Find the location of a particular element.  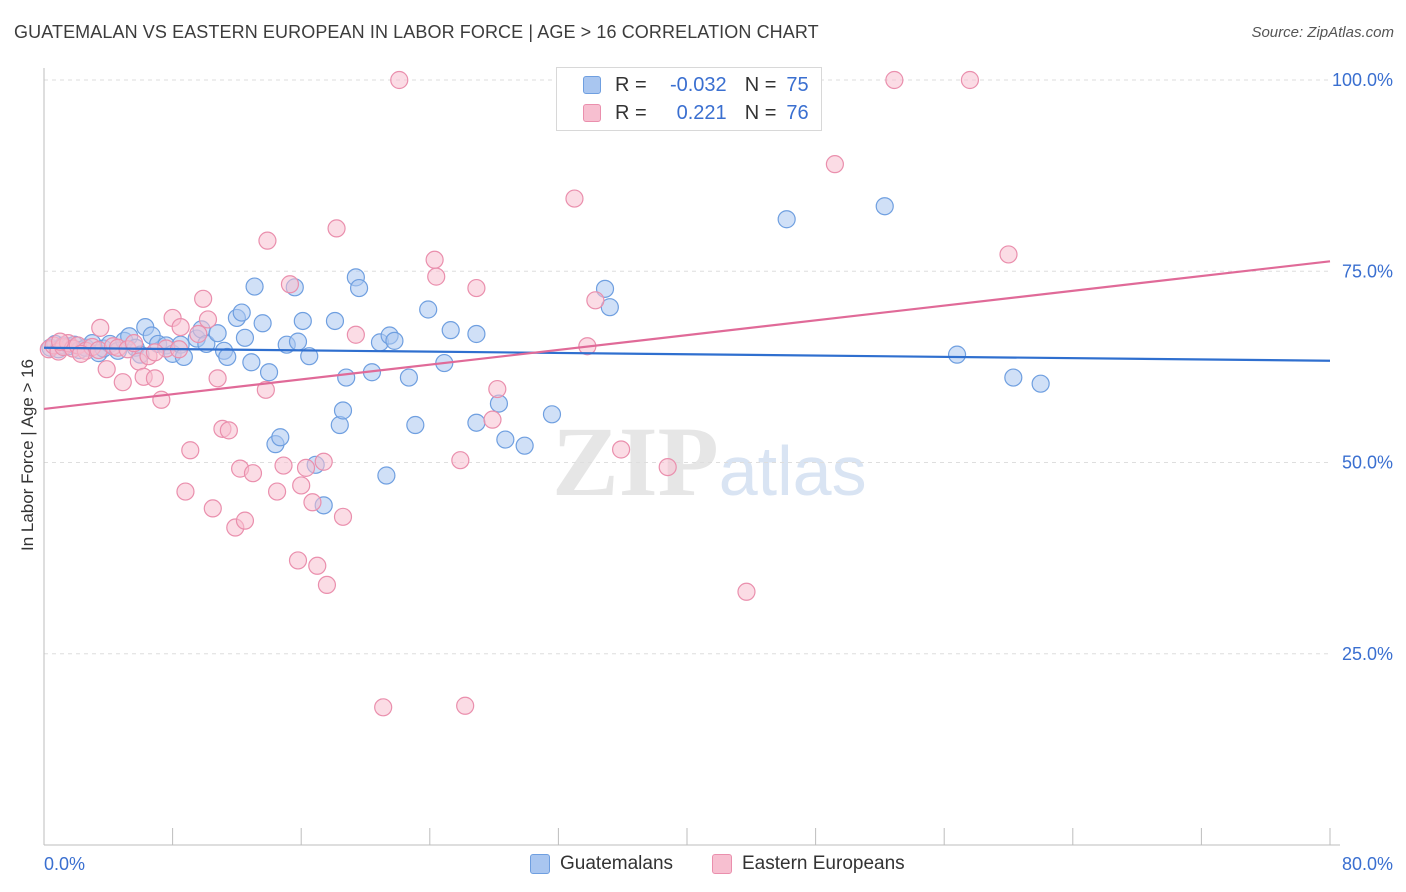

y-tick-label: 50.0% is located at coordinates (1367, 463).